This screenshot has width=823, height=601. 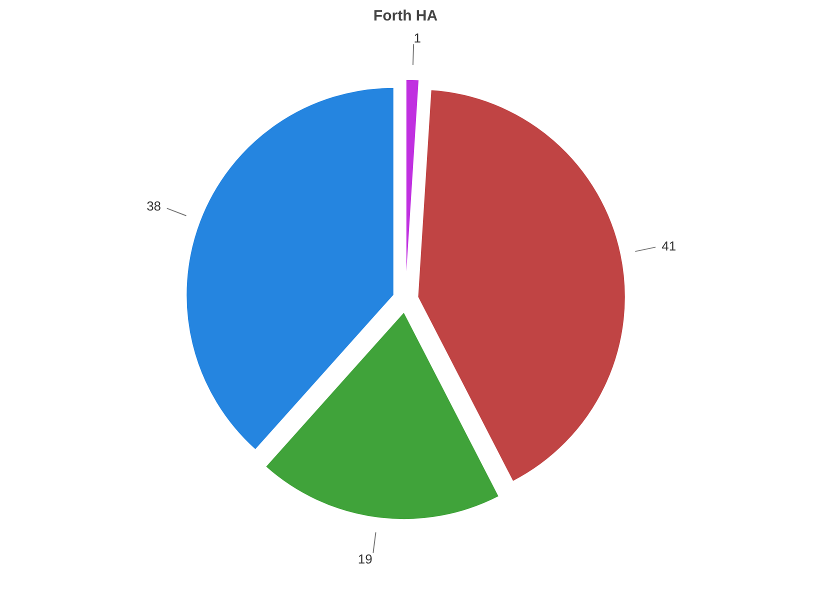 I want to click on data-label: 38, so click(x=154, y=206).